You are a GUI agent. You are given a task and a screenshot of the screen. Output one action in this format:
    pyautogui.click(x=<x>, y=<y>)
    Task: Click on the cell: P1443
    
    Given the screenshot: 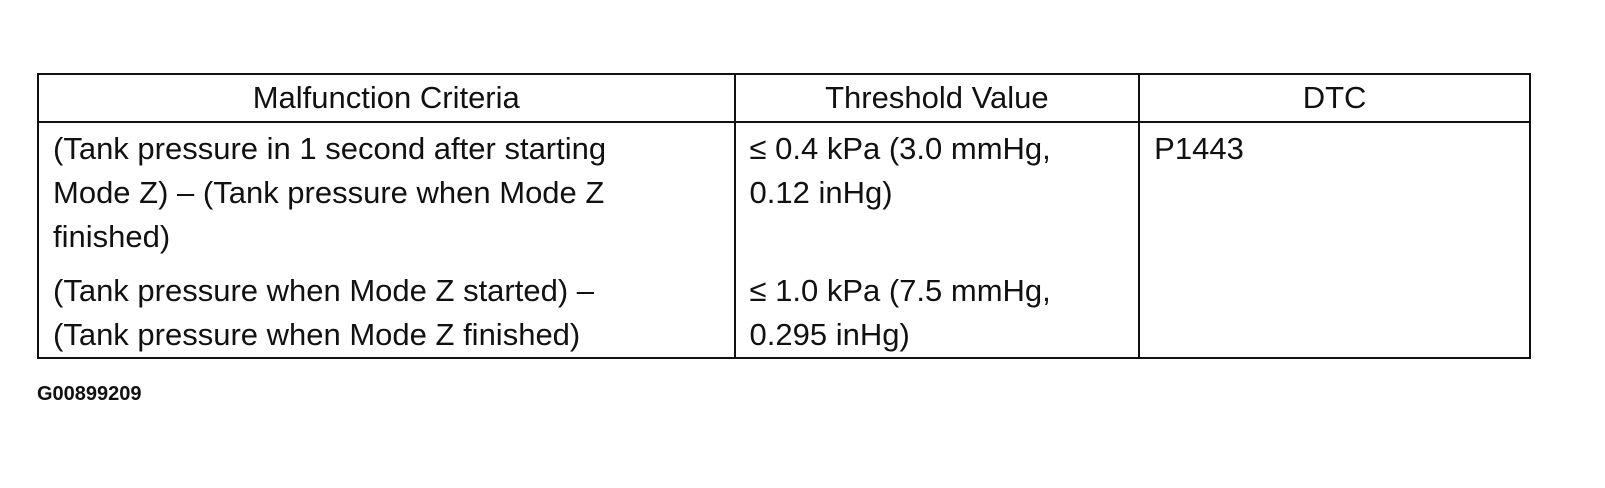 What is the action you would take?
    pyautogui.click(x=1334, y=240)
    